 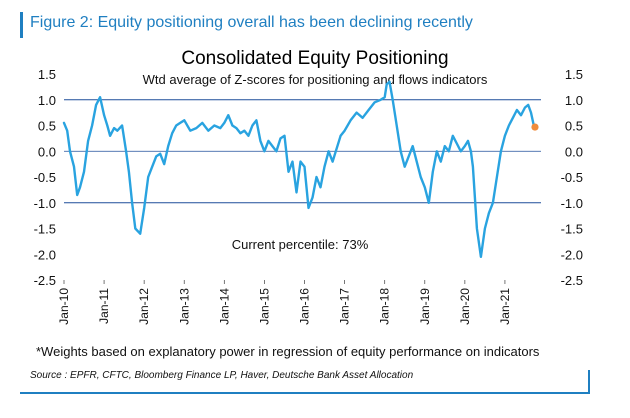 What do you see at coordinates (21, 25) in the screenshot?
I see `figure-title-accent-bar` at bounding box center [21, 25].